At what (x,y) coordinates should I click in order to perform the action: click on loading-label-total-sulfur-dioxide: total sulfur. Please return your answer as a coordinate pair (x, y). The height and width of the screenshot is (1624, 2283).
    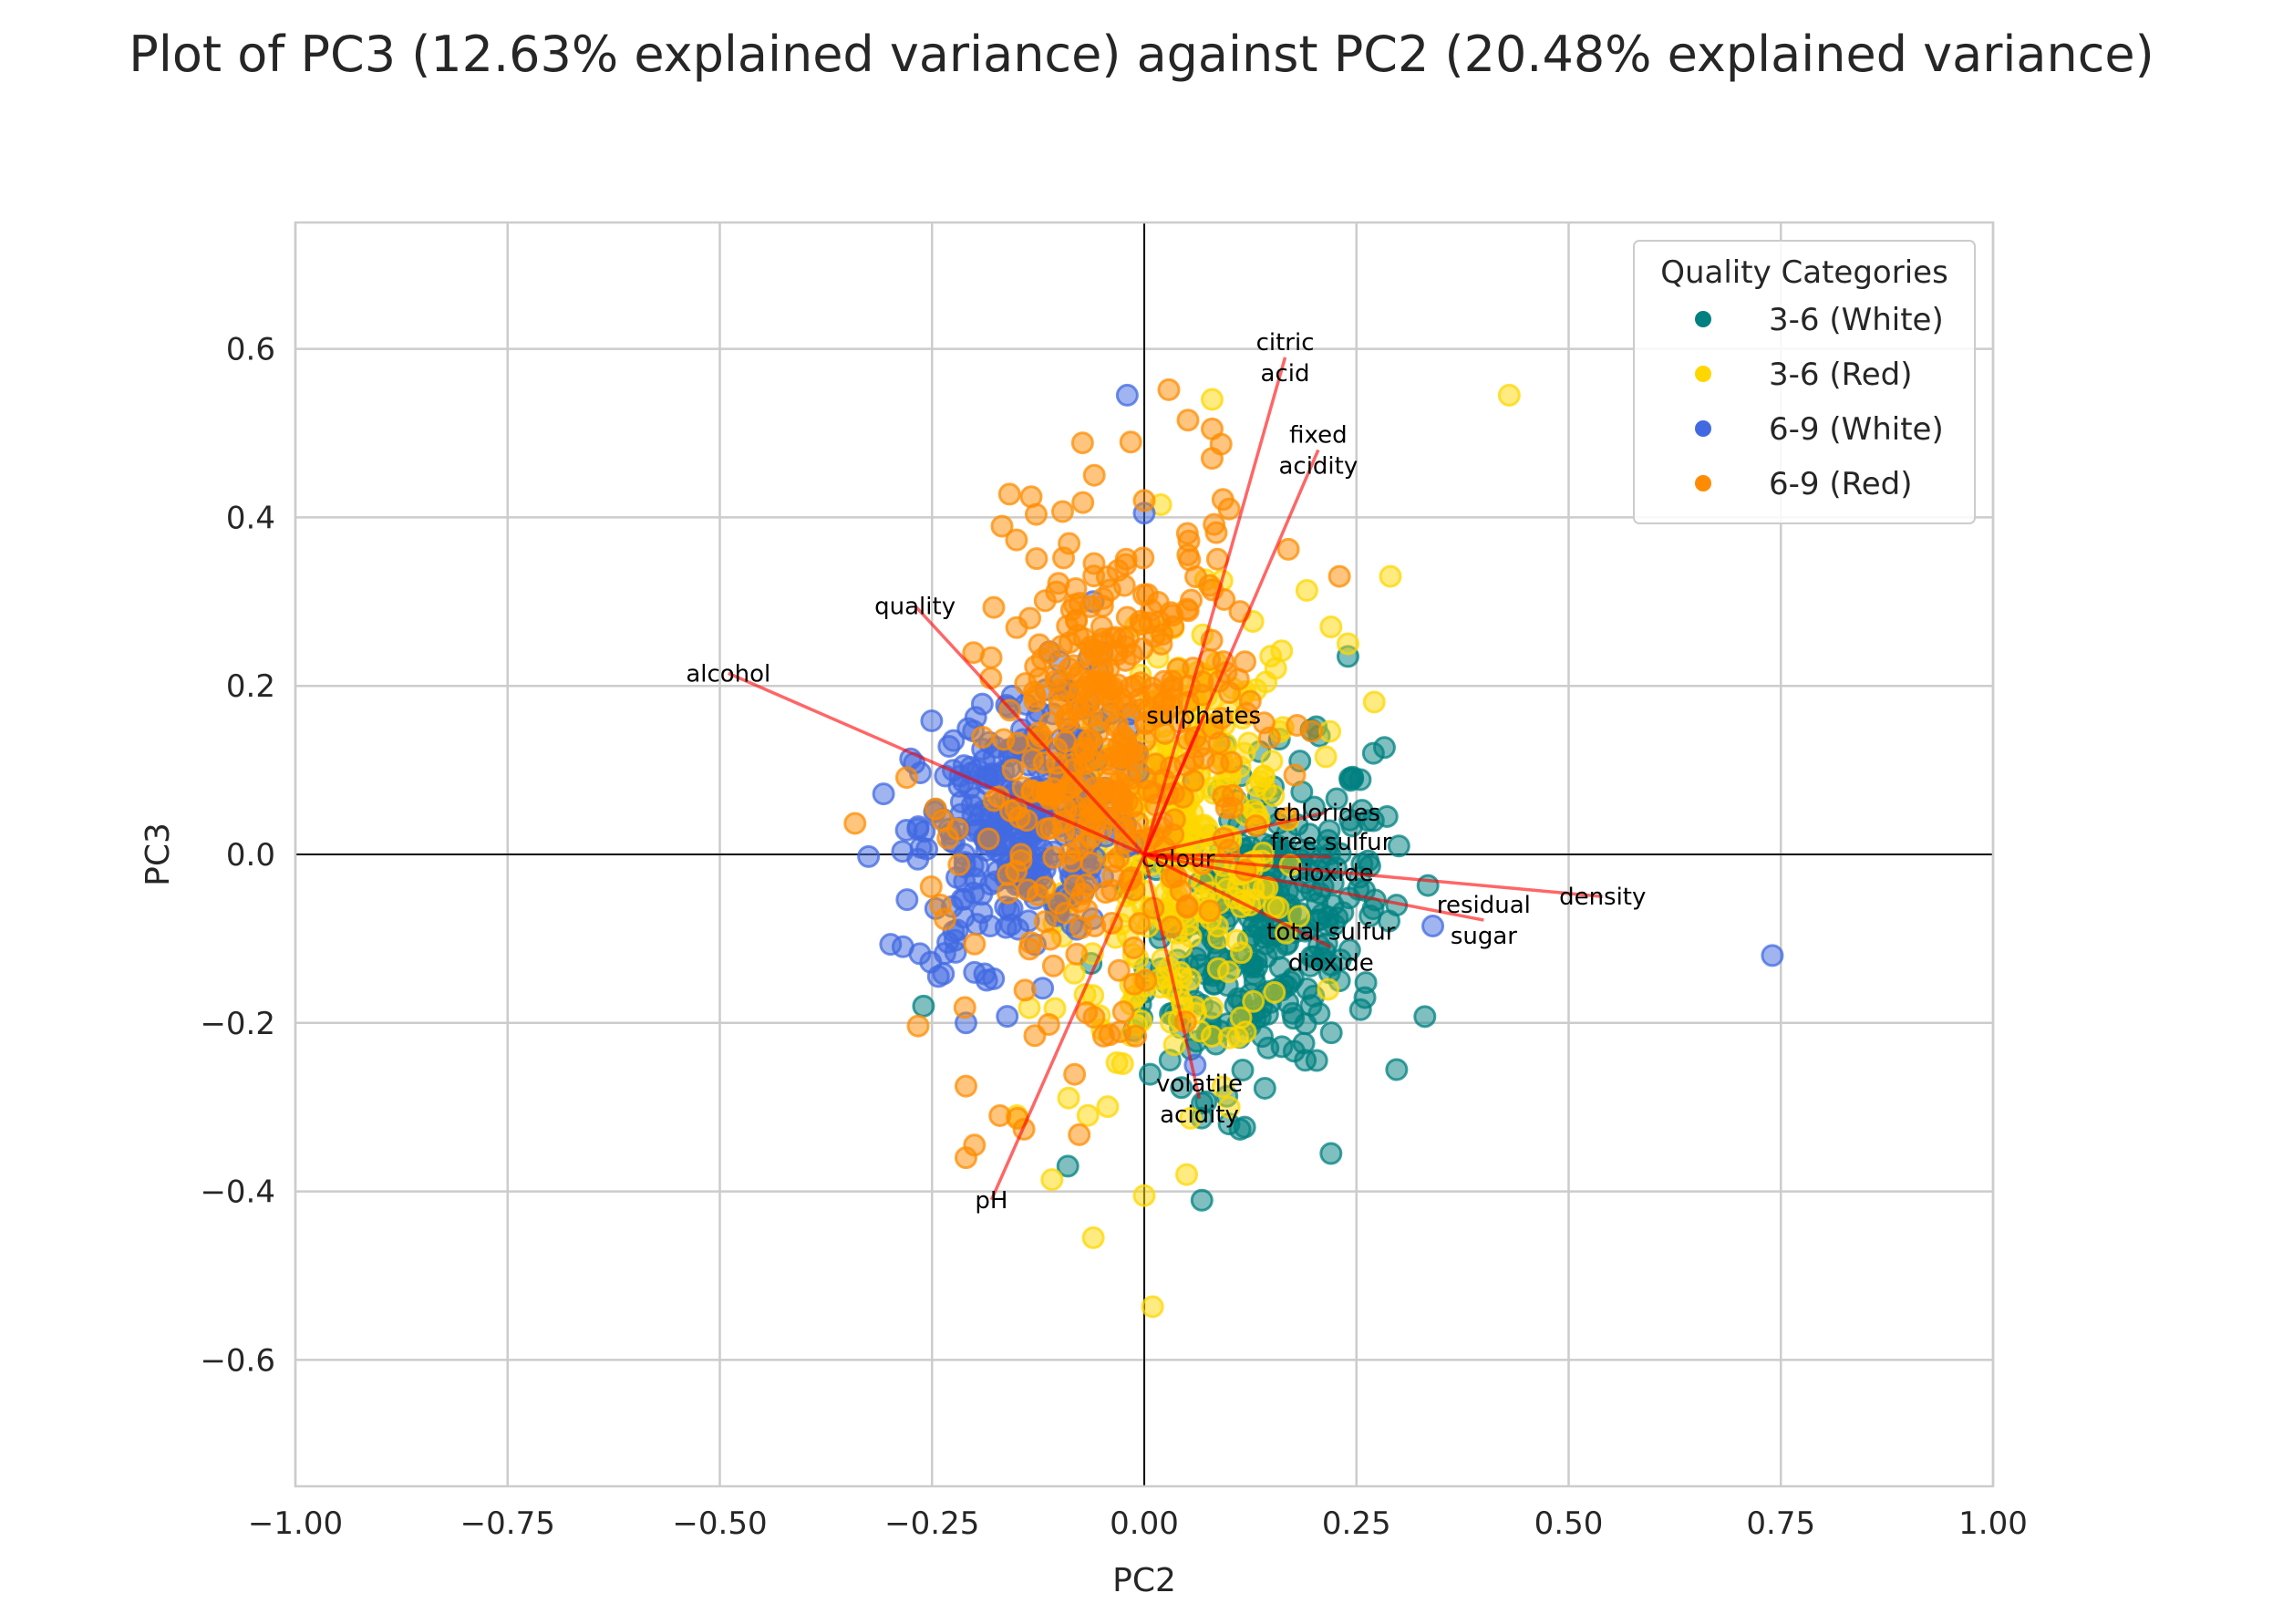
    Looking at the image, I should click on (1331, 933).